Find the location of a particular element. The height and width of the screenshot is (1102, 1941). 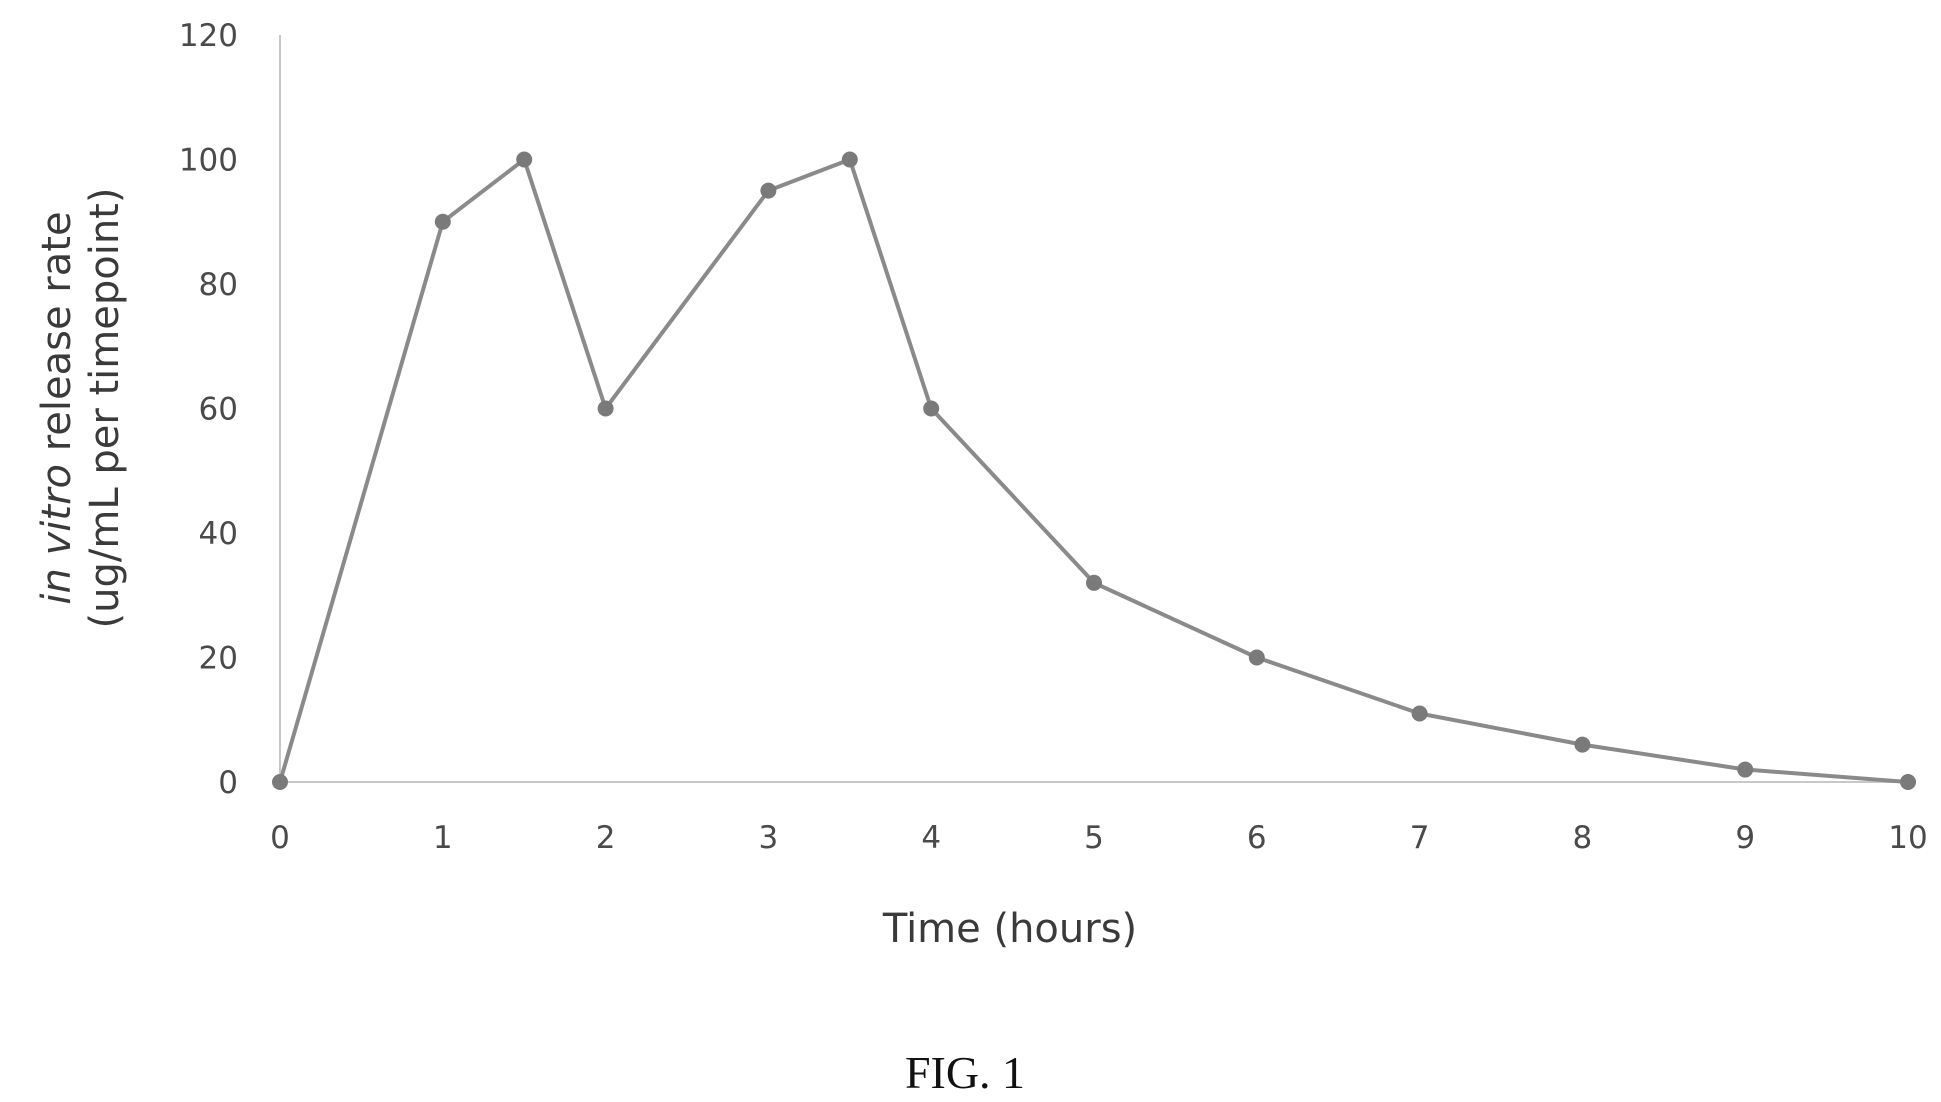

y-tick-label: 100 is located at coordinates (208, 161).